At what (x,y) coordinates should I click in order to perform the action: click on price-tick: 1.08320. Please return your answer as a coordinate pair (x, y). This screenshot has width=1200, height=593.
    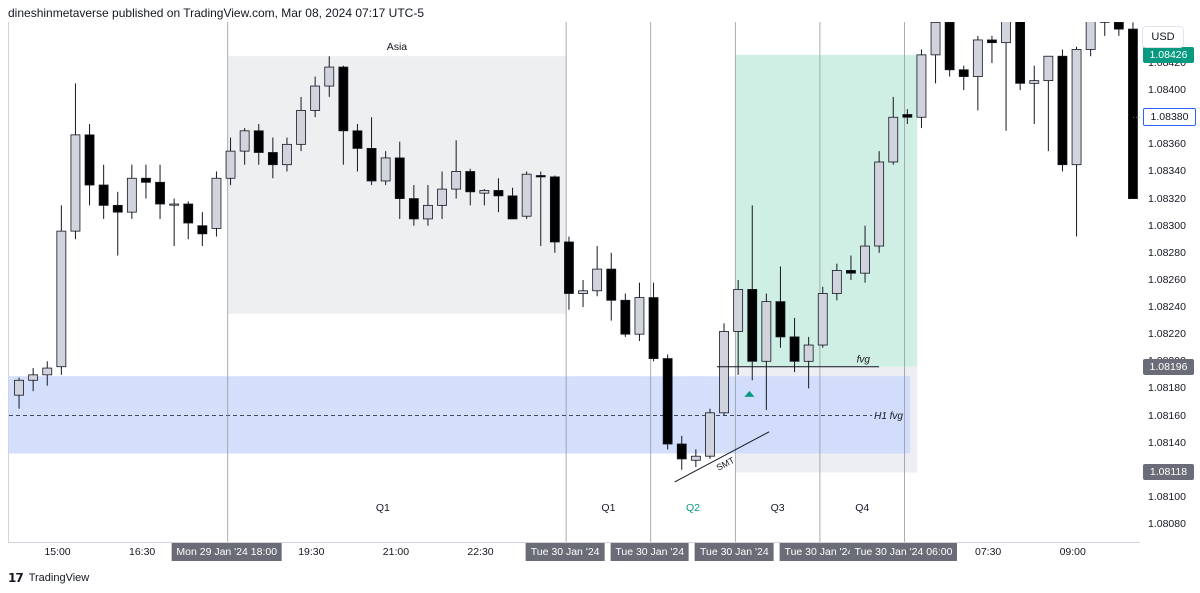
    Looking at the image, I should click on (1167, 198).